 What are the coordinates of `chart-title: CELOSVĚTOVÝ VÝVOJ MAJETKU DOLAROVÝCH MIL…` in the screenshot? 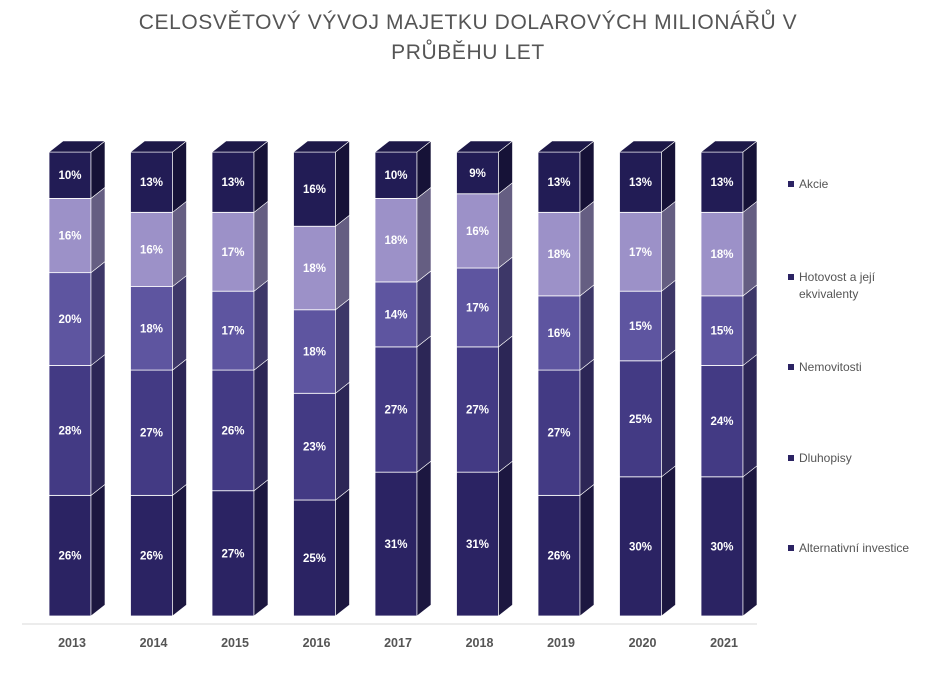 It's located at (468, 38).